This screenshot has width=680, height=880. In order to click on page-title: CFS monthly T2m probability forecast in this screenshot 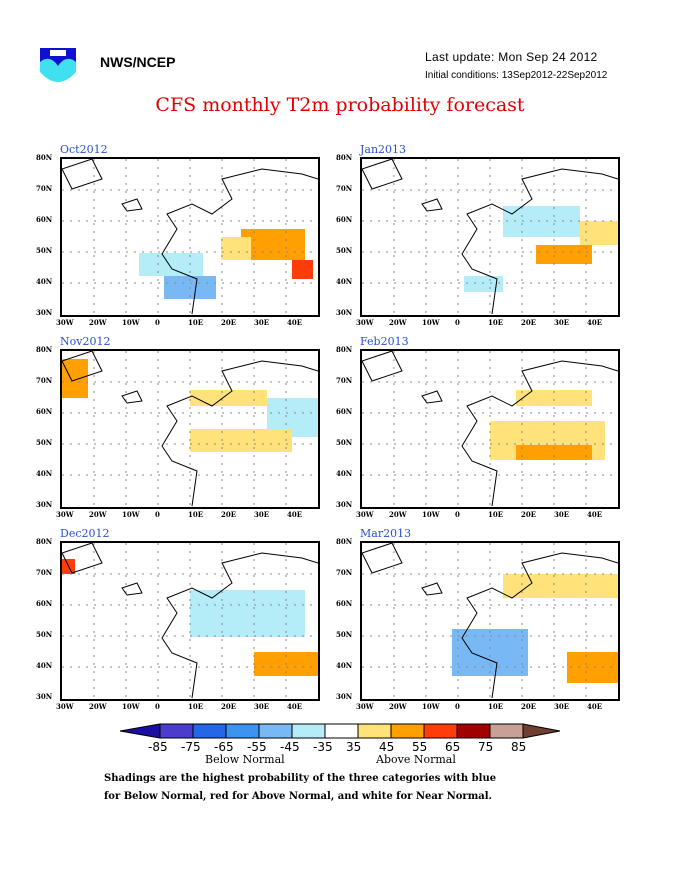, I will do `click(340, 105)`.